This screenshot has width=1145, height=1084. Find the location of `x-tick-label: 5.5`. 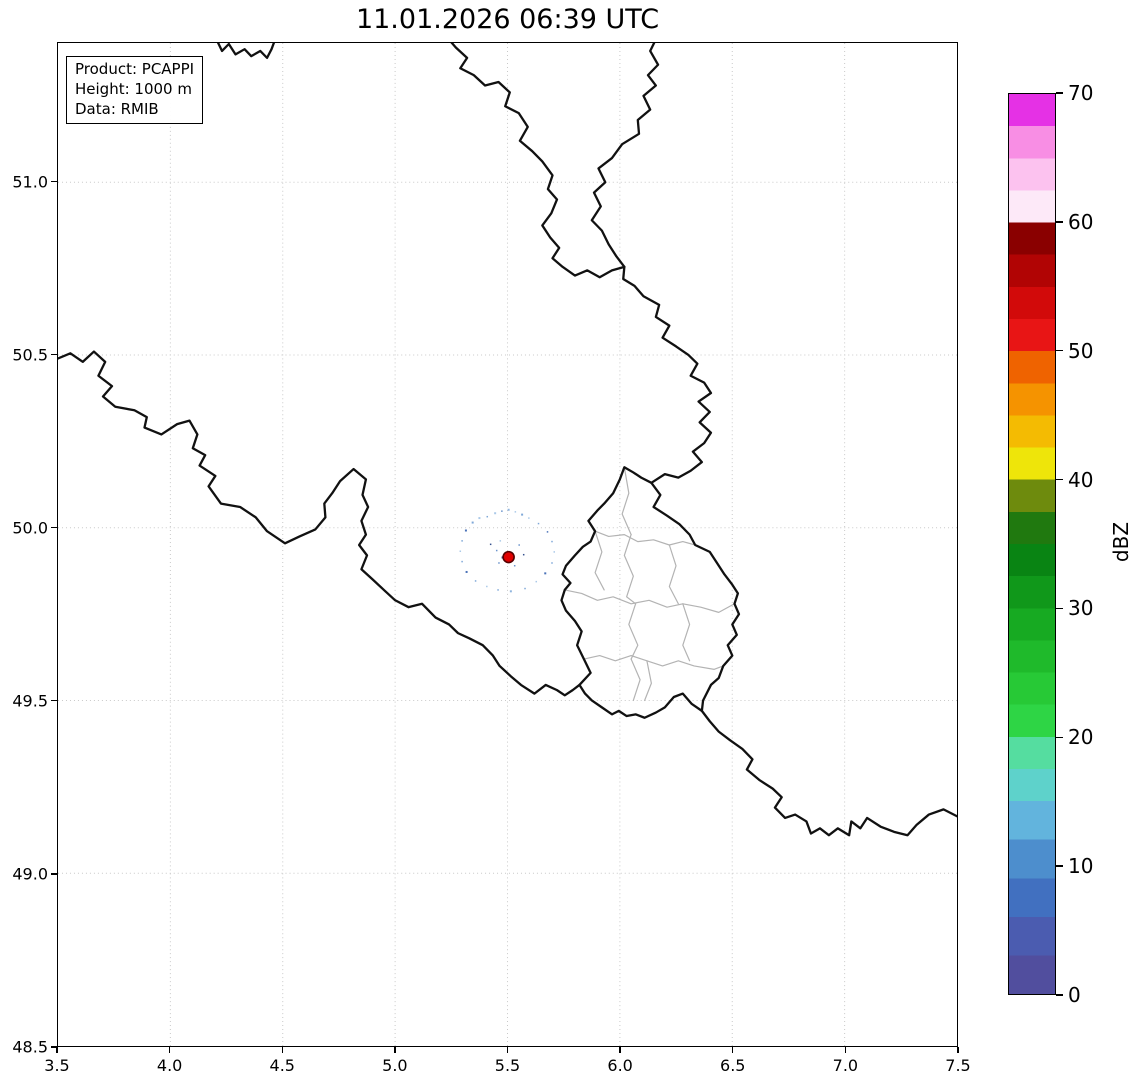

x-tick-label: 5.5 is located at coordinates (507, 1065).